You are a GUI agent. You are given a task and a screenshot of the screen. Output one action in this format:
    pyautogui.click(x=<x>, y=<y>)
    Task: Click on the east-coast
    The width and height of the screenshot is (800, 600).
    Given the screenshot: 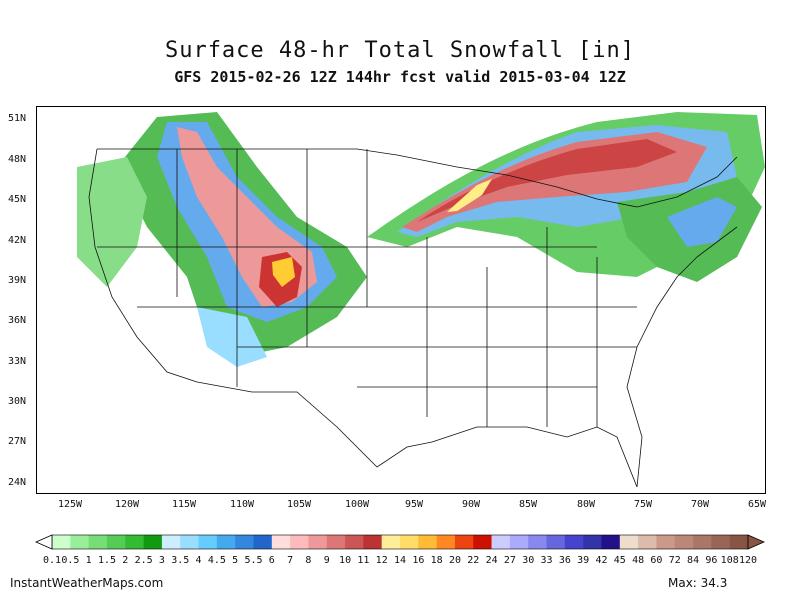 What is the action you would take?
    pyautogui.click(x=682, y=357)
    